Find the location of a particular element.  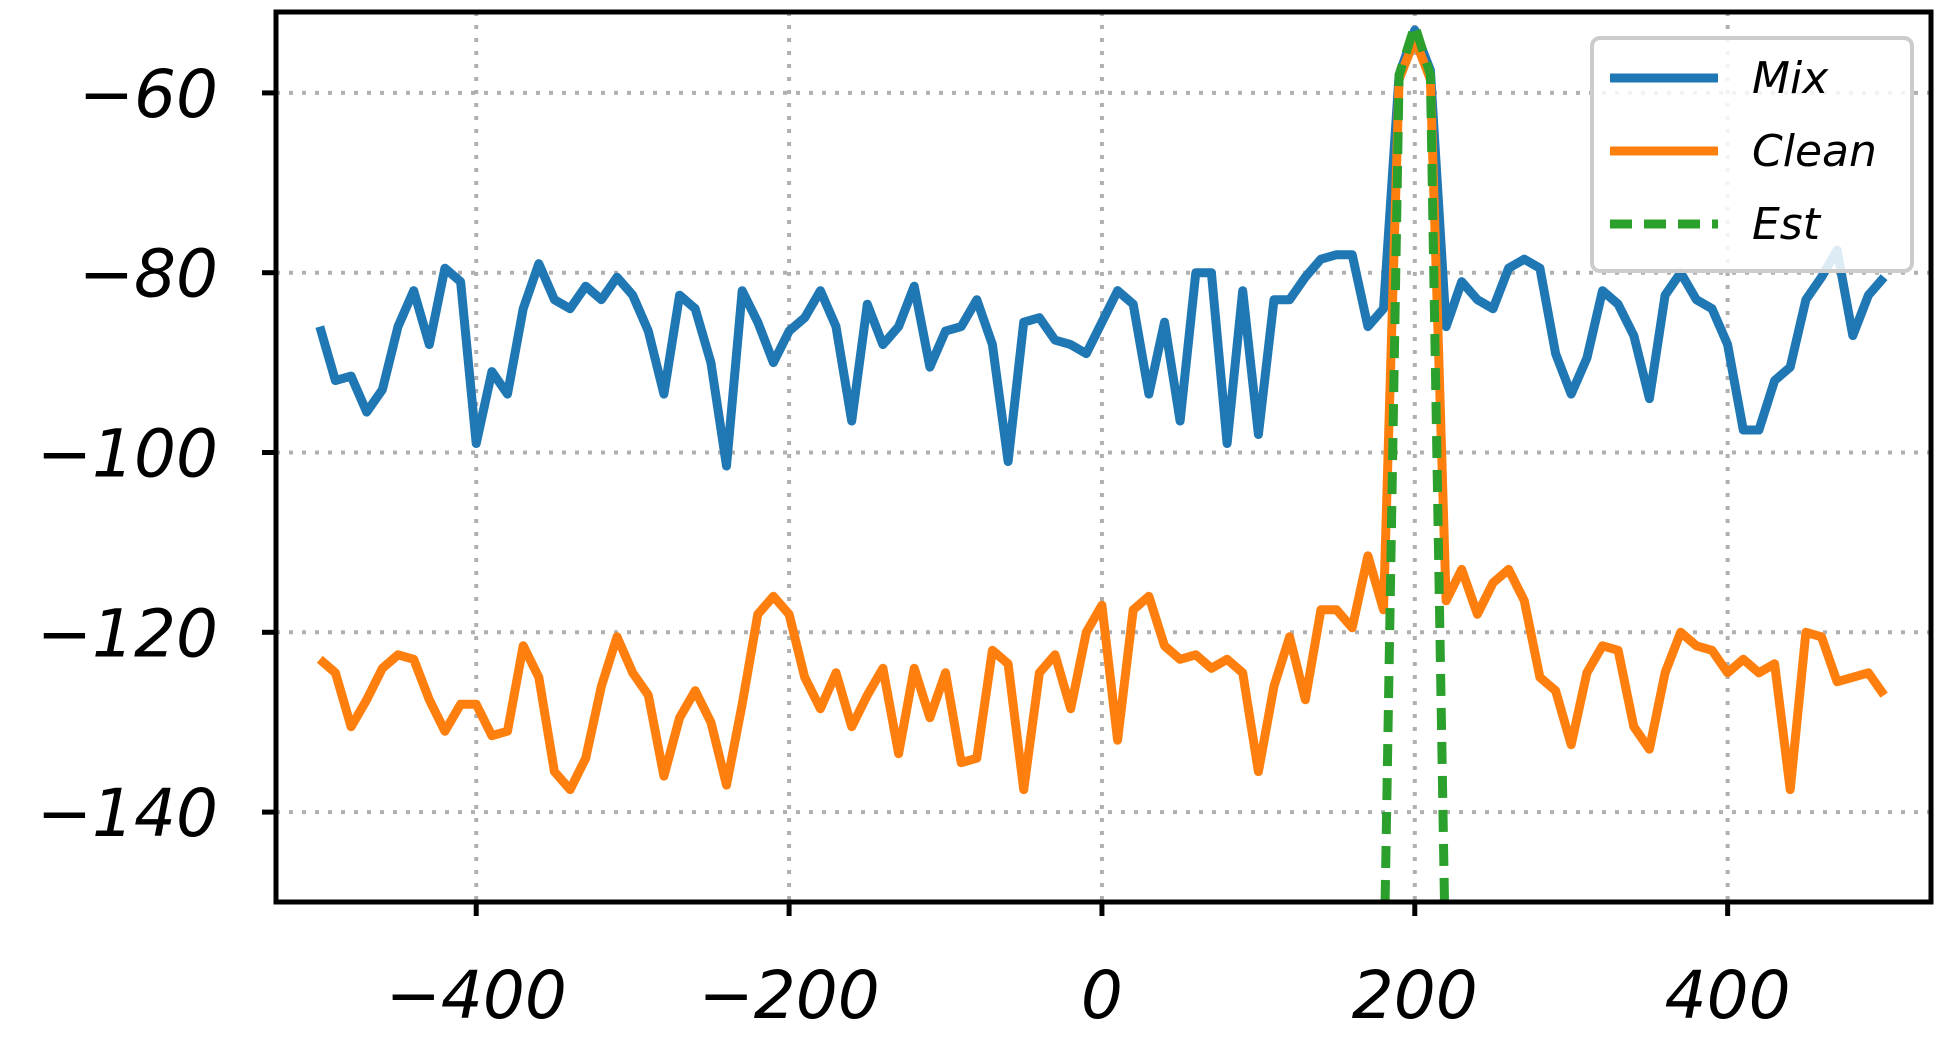

legend-label-clean: Clean is located at coordinates (1814, 151).